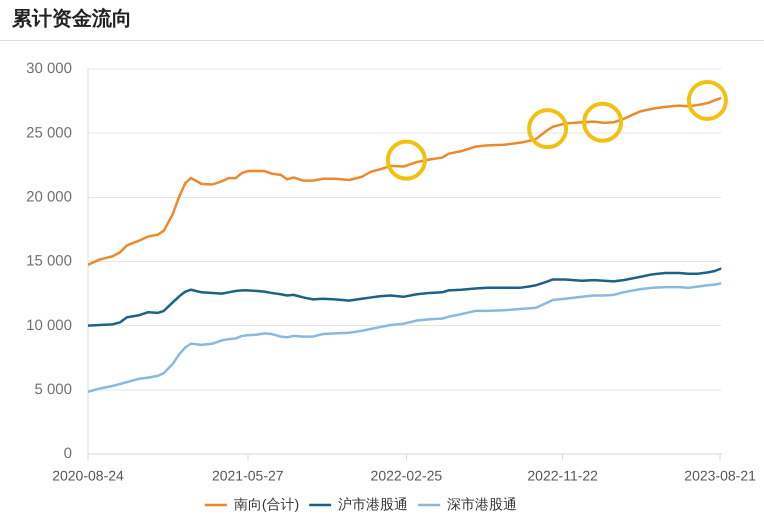 The height and width of the screenshot is (522, 764). I want to click on y-tick-label: 5 000, so click(53, 389).